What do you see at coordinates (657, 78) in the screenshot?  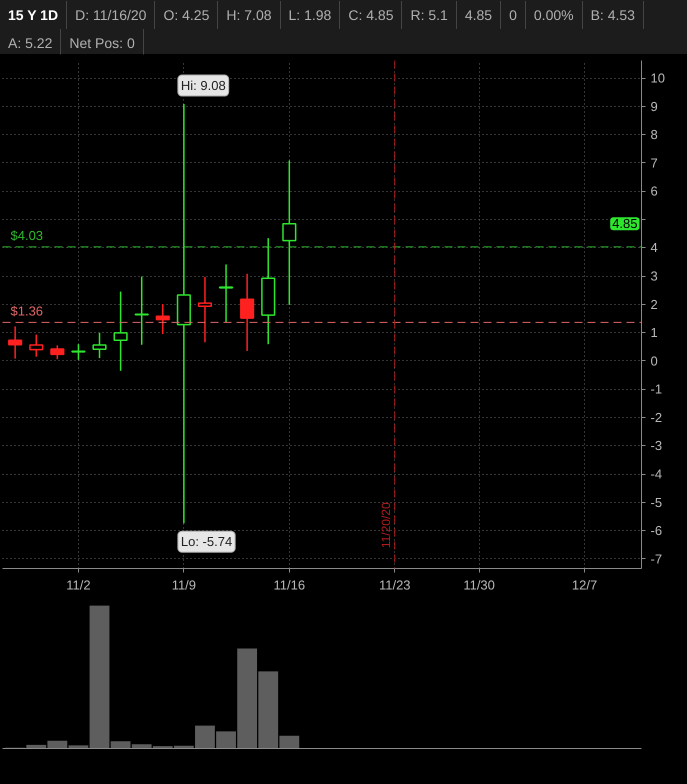 I see `y-tick-label: 10` at bounding box center [657, 78].